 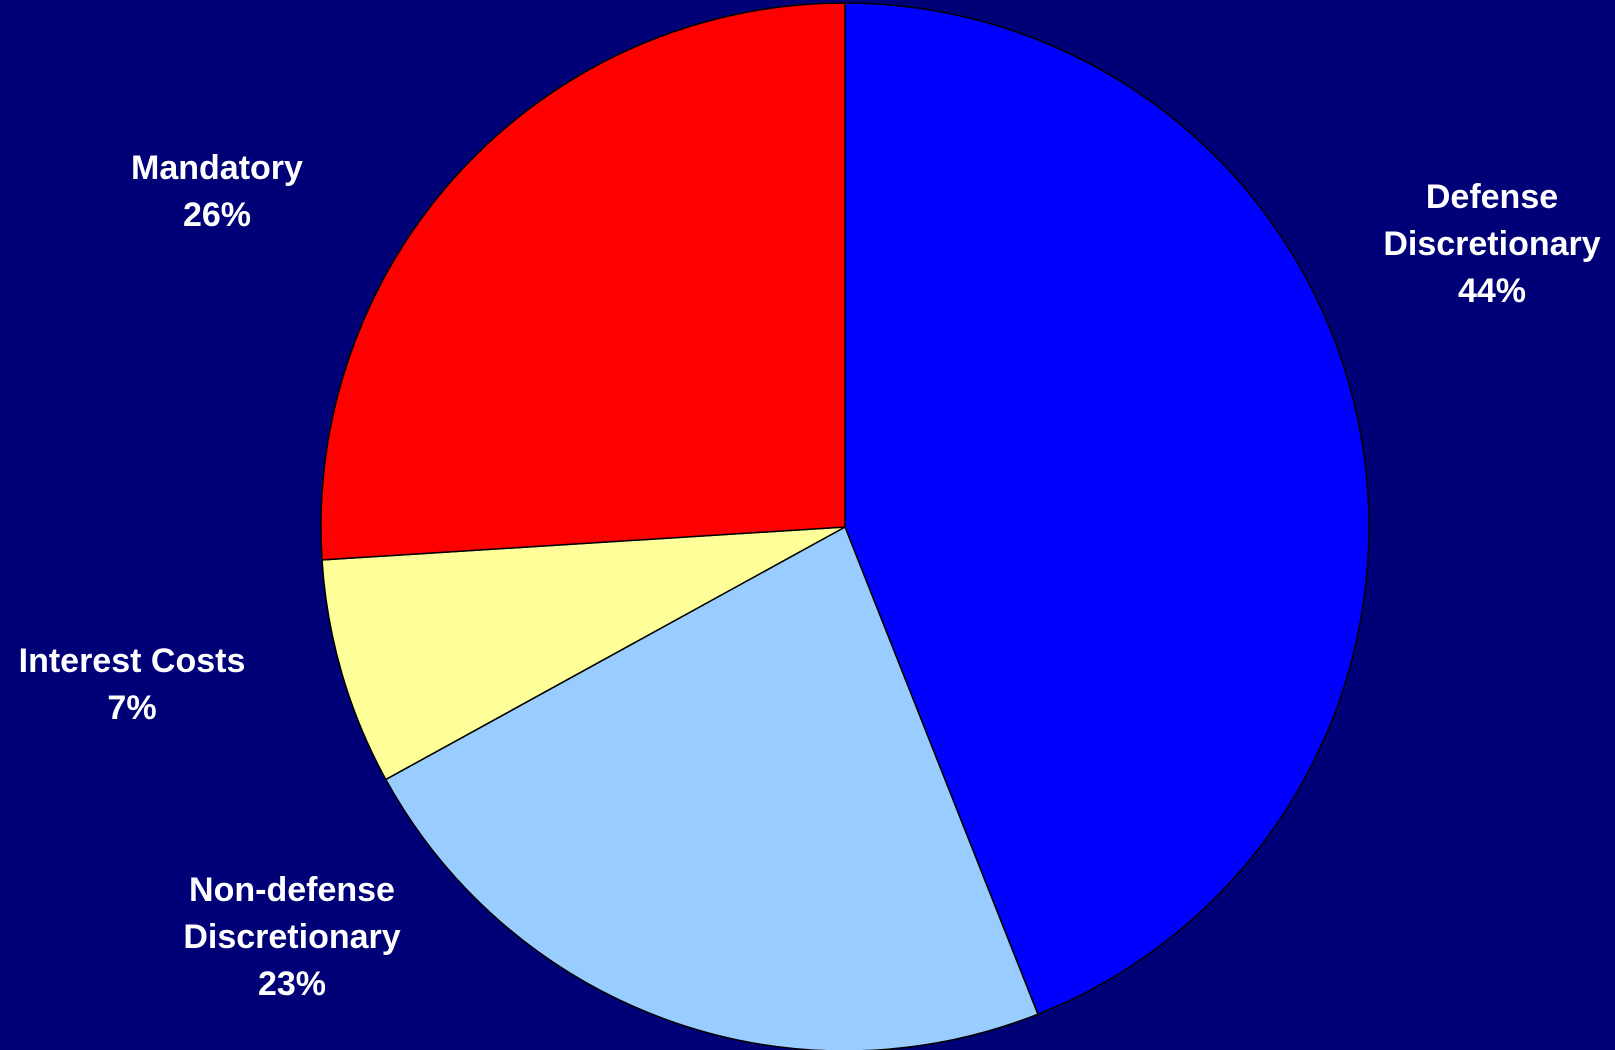 I want to click on slice-label-mandatory-line1: Mandatory, so click(x=217, y=168).